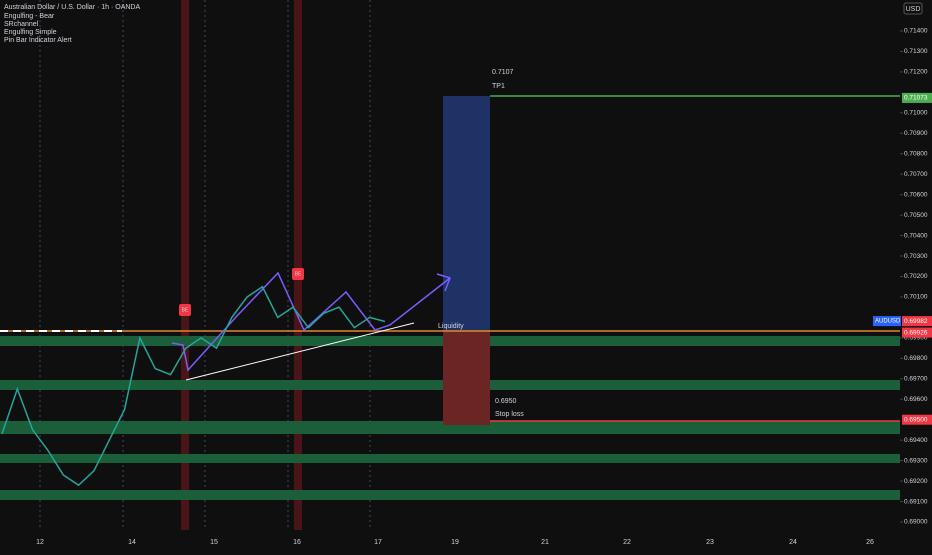 Image resolution: width=932 pixels, height=555 pixels. Describe the element at coordinates (916, 256) in the screenshot. I see `y-tick-label: 0.70300` at that location.